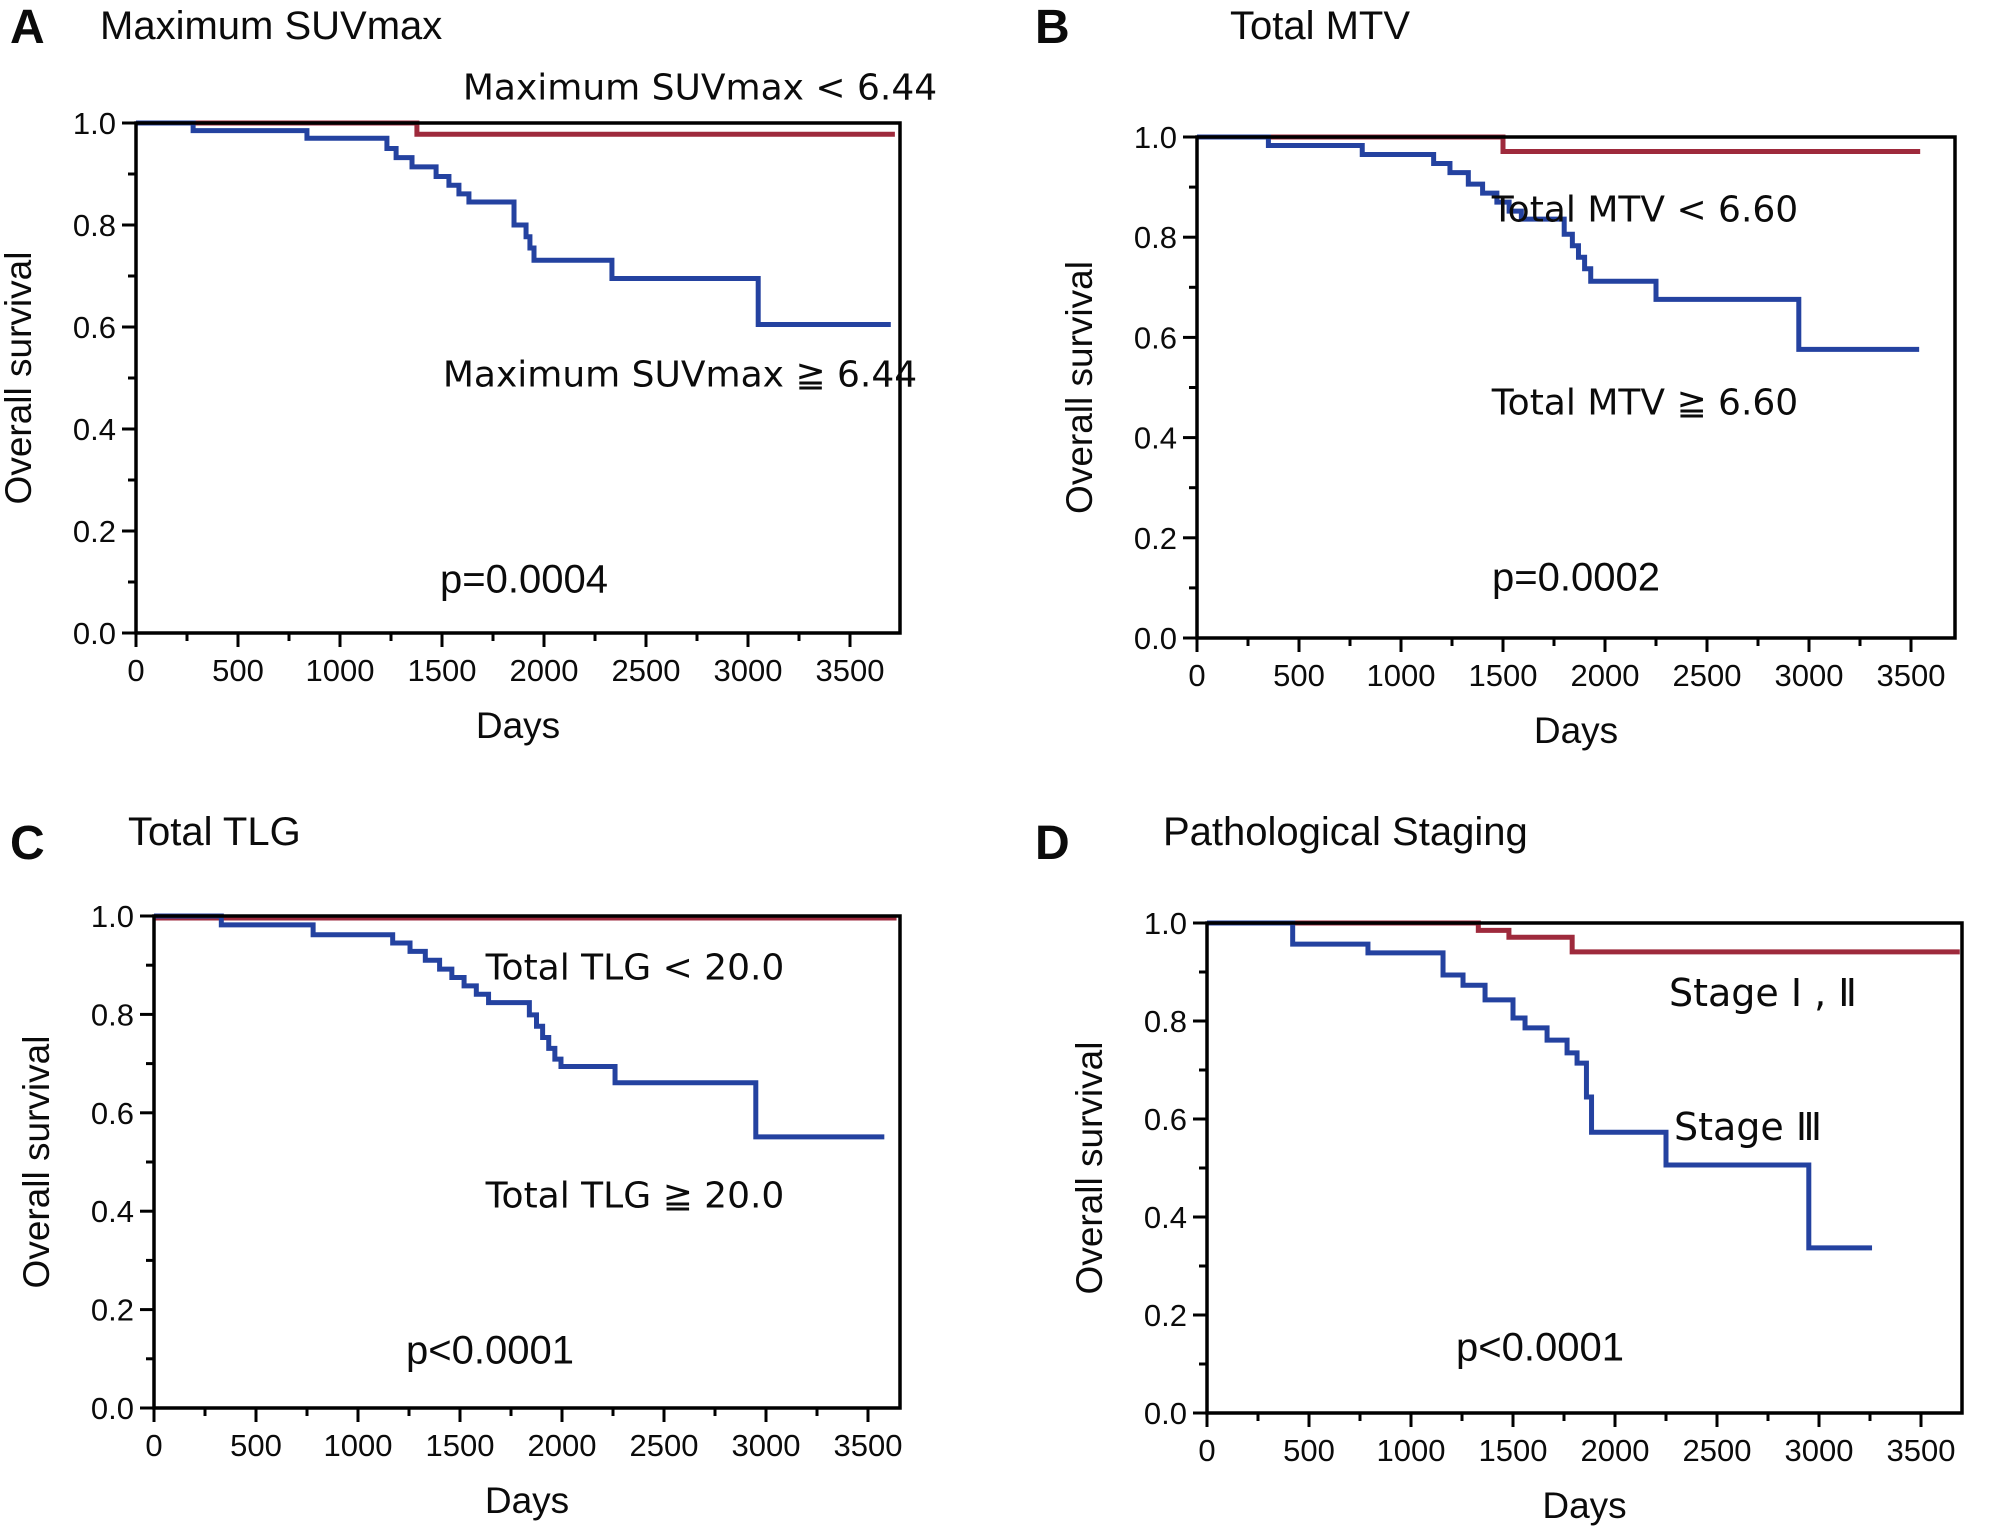 This screenshot has height=1536, width=2000. I want to click on red-curve-label: Stage Ⅰ , Ⅱ, so click(1763, 993).